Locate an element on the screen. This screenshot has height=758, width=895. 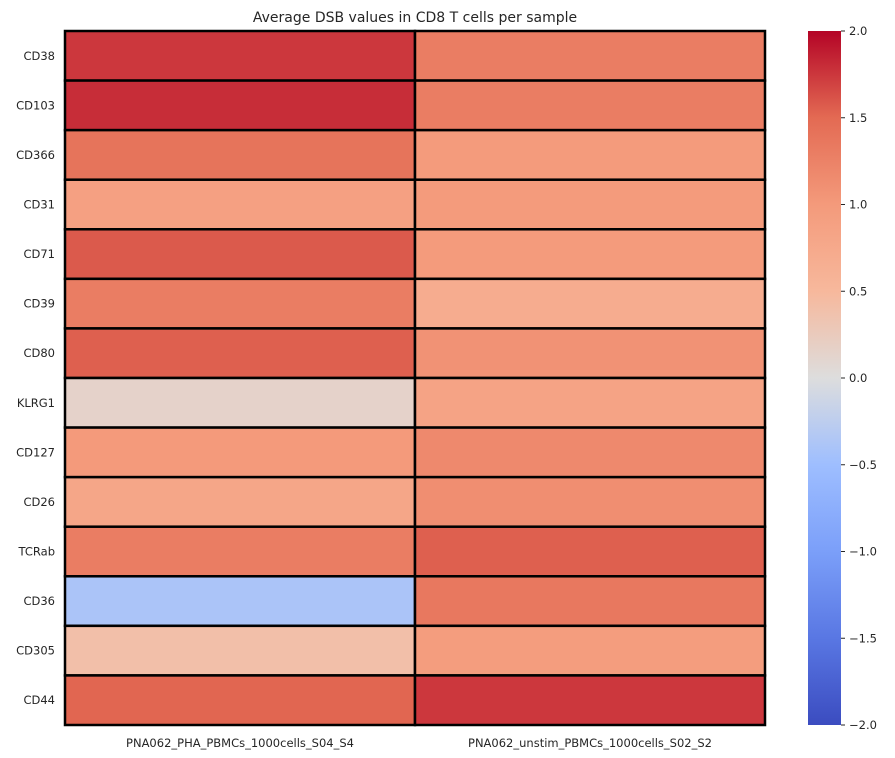
colorbar-tick-label: 1.0 is located at coordinates (858, 205).